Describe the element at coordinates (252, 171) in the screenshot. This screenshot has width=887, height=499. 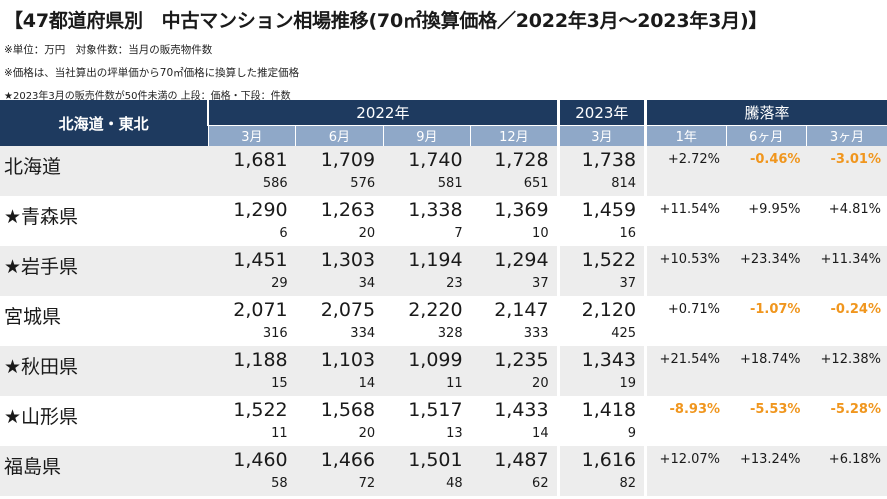
I see `price-cell: 1,681 586` at that location.